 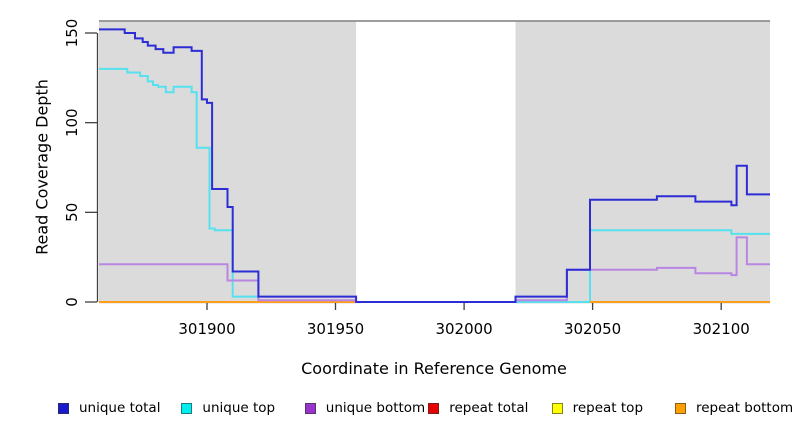 What do you see at coordinates (72, 33) in the screenshot?
I see `y-tick-label: 150` at bounding box center [72, 33].